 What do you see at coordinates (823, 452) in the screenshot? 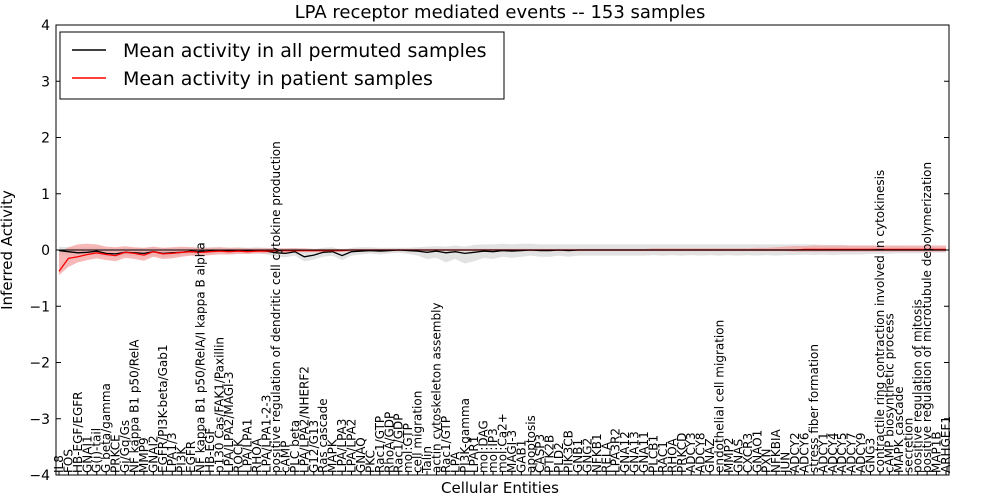
I see `x-tick-label: ADCY1` at bounding box center [823, 452].